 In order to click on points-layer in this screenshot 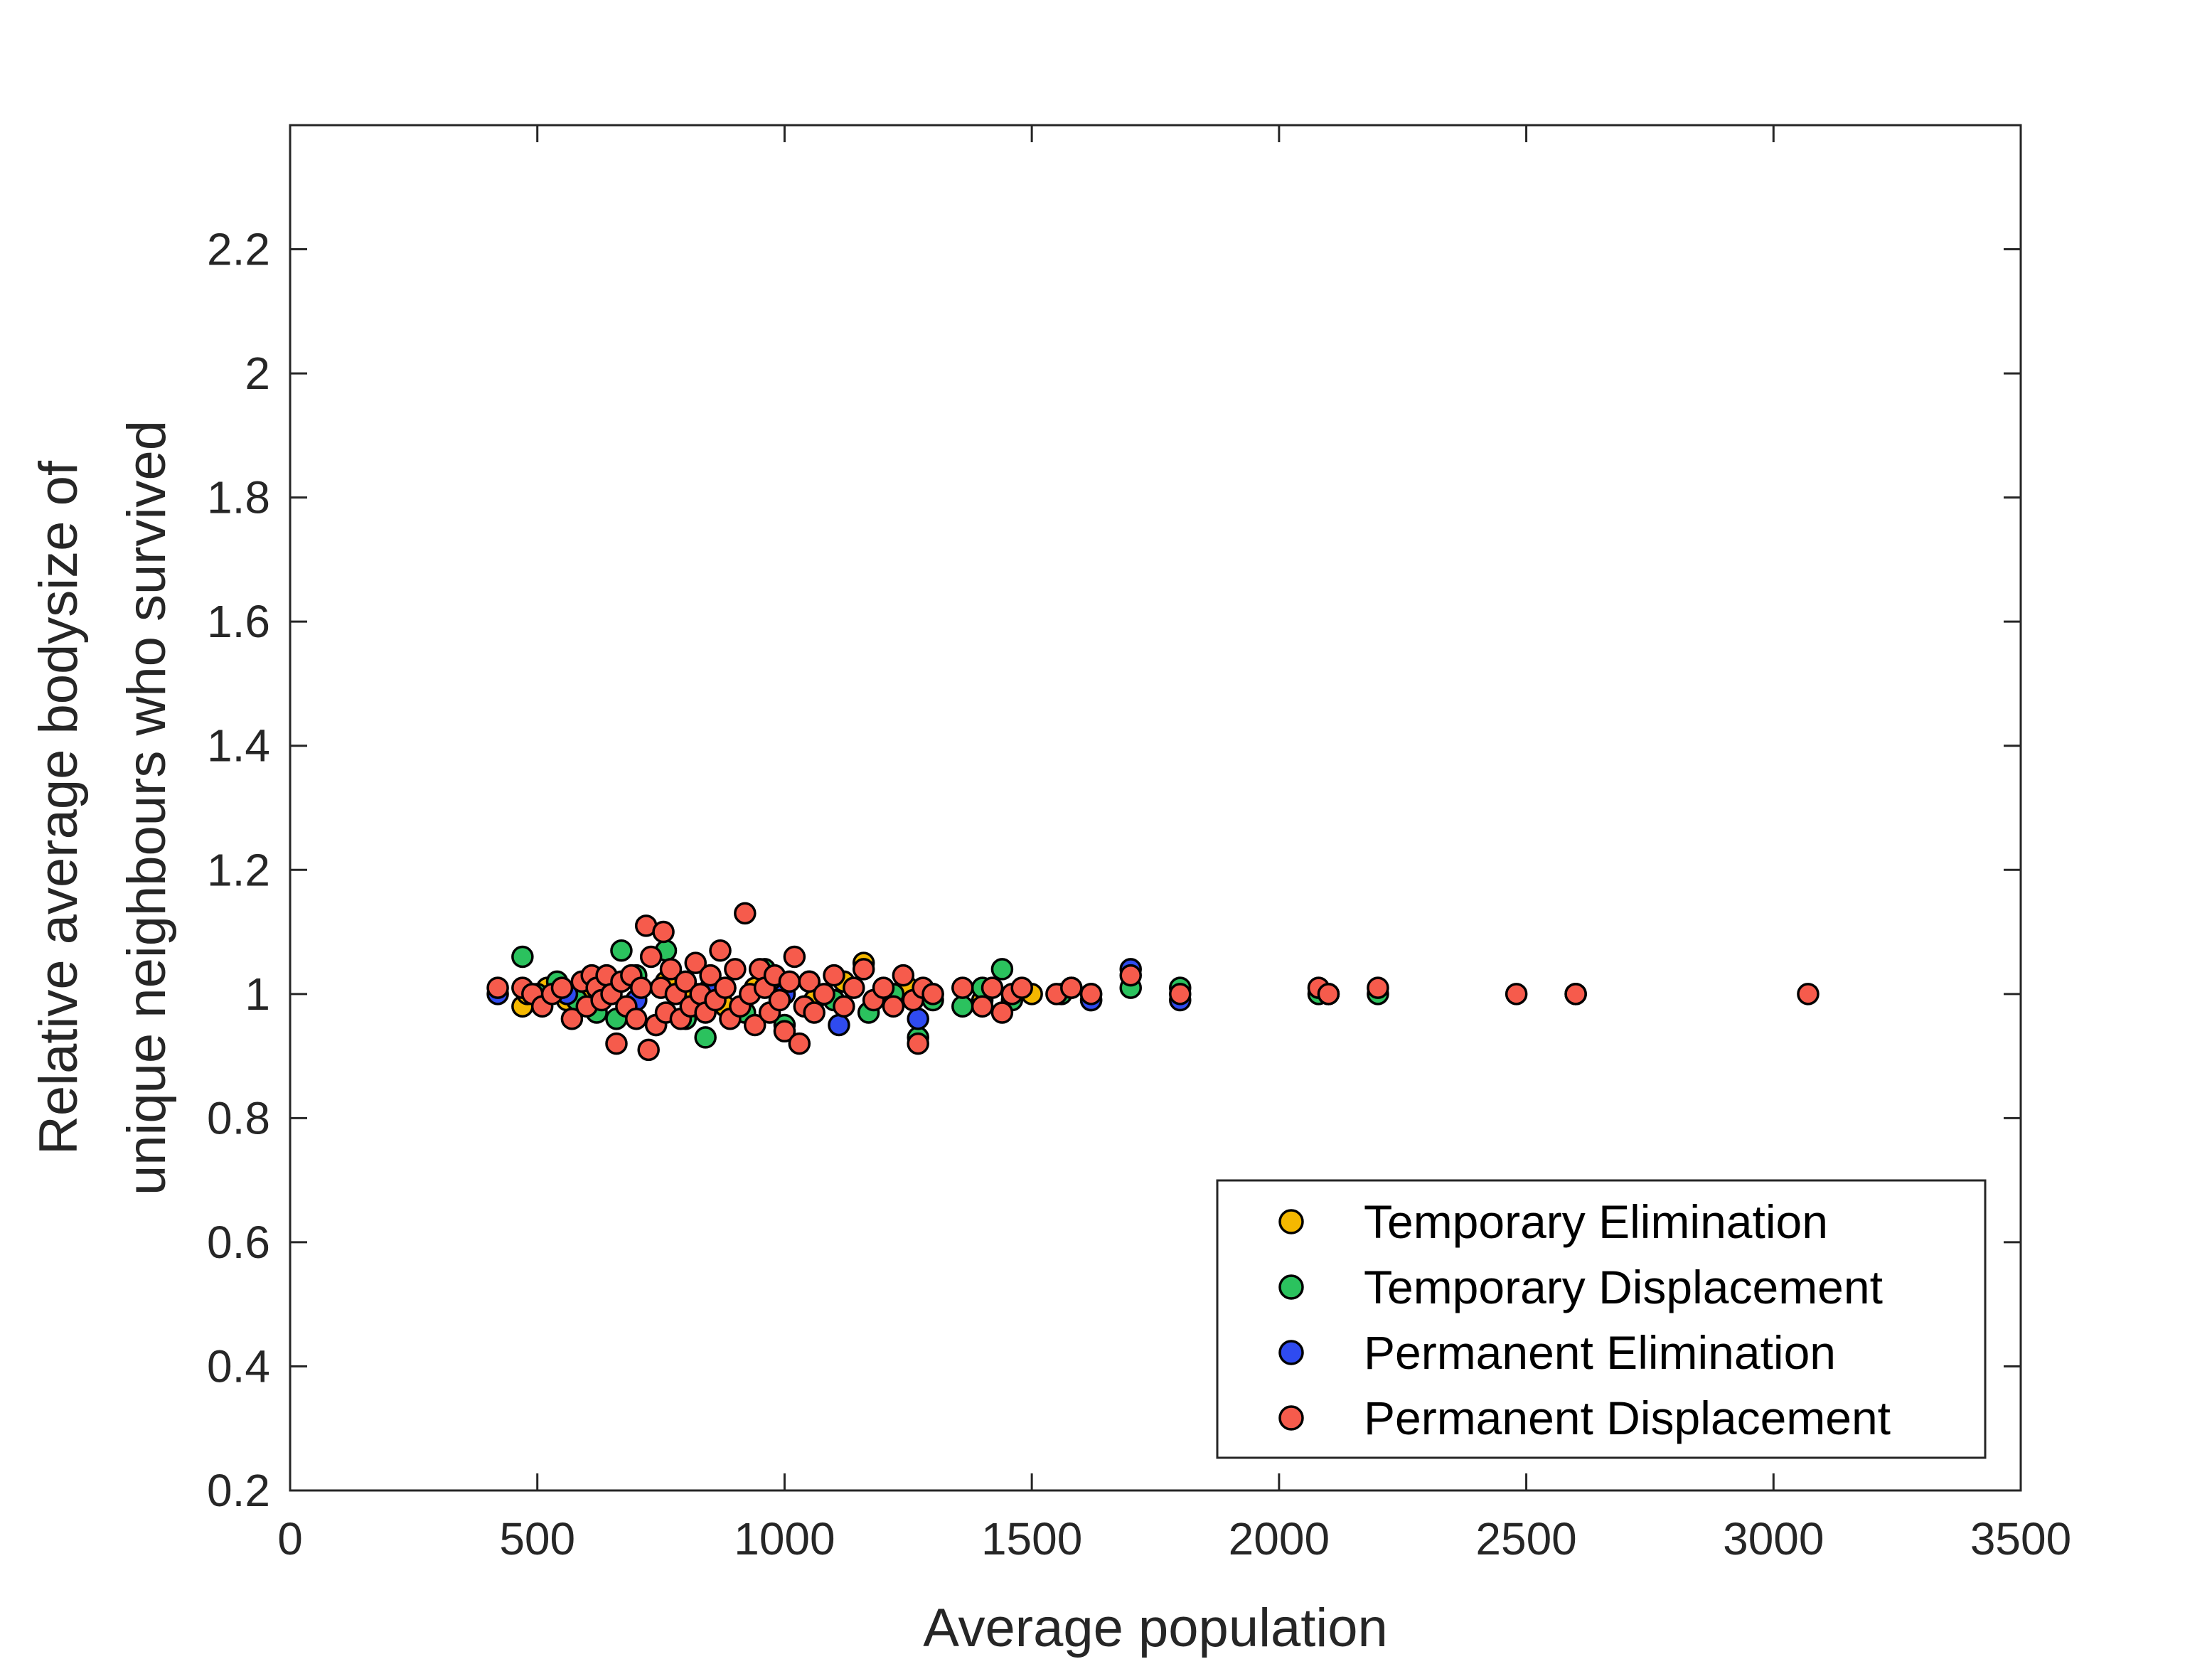, I will do `click(1153, 982)`.